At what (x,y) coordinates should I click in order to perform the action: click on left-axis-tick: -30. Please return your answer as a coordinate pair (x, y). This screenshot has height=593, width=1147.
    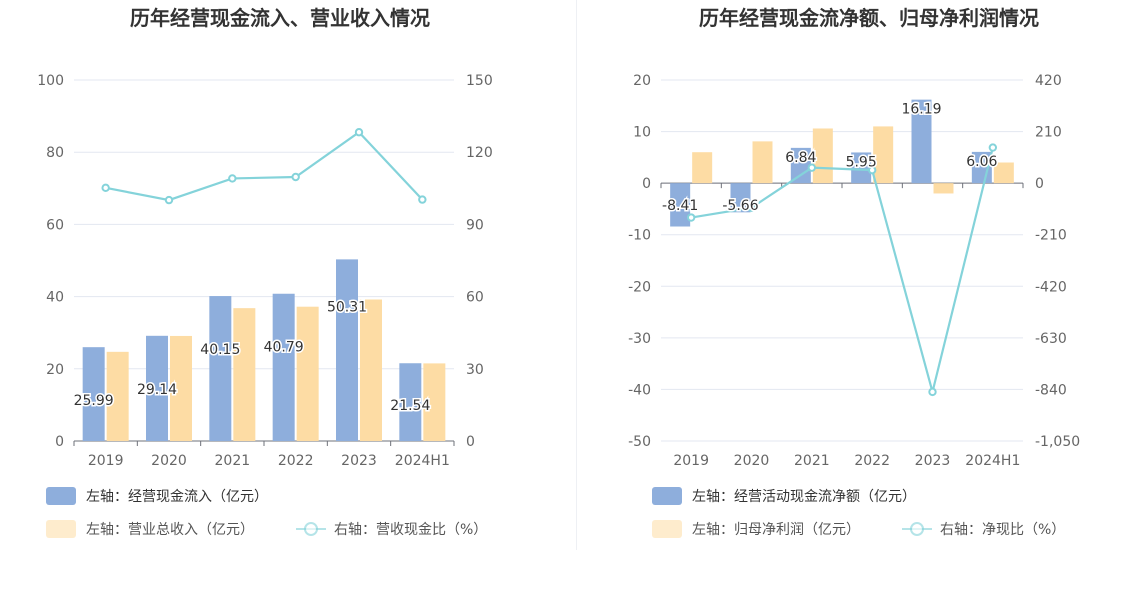
    Looking at the image, I should click on (639, 339).